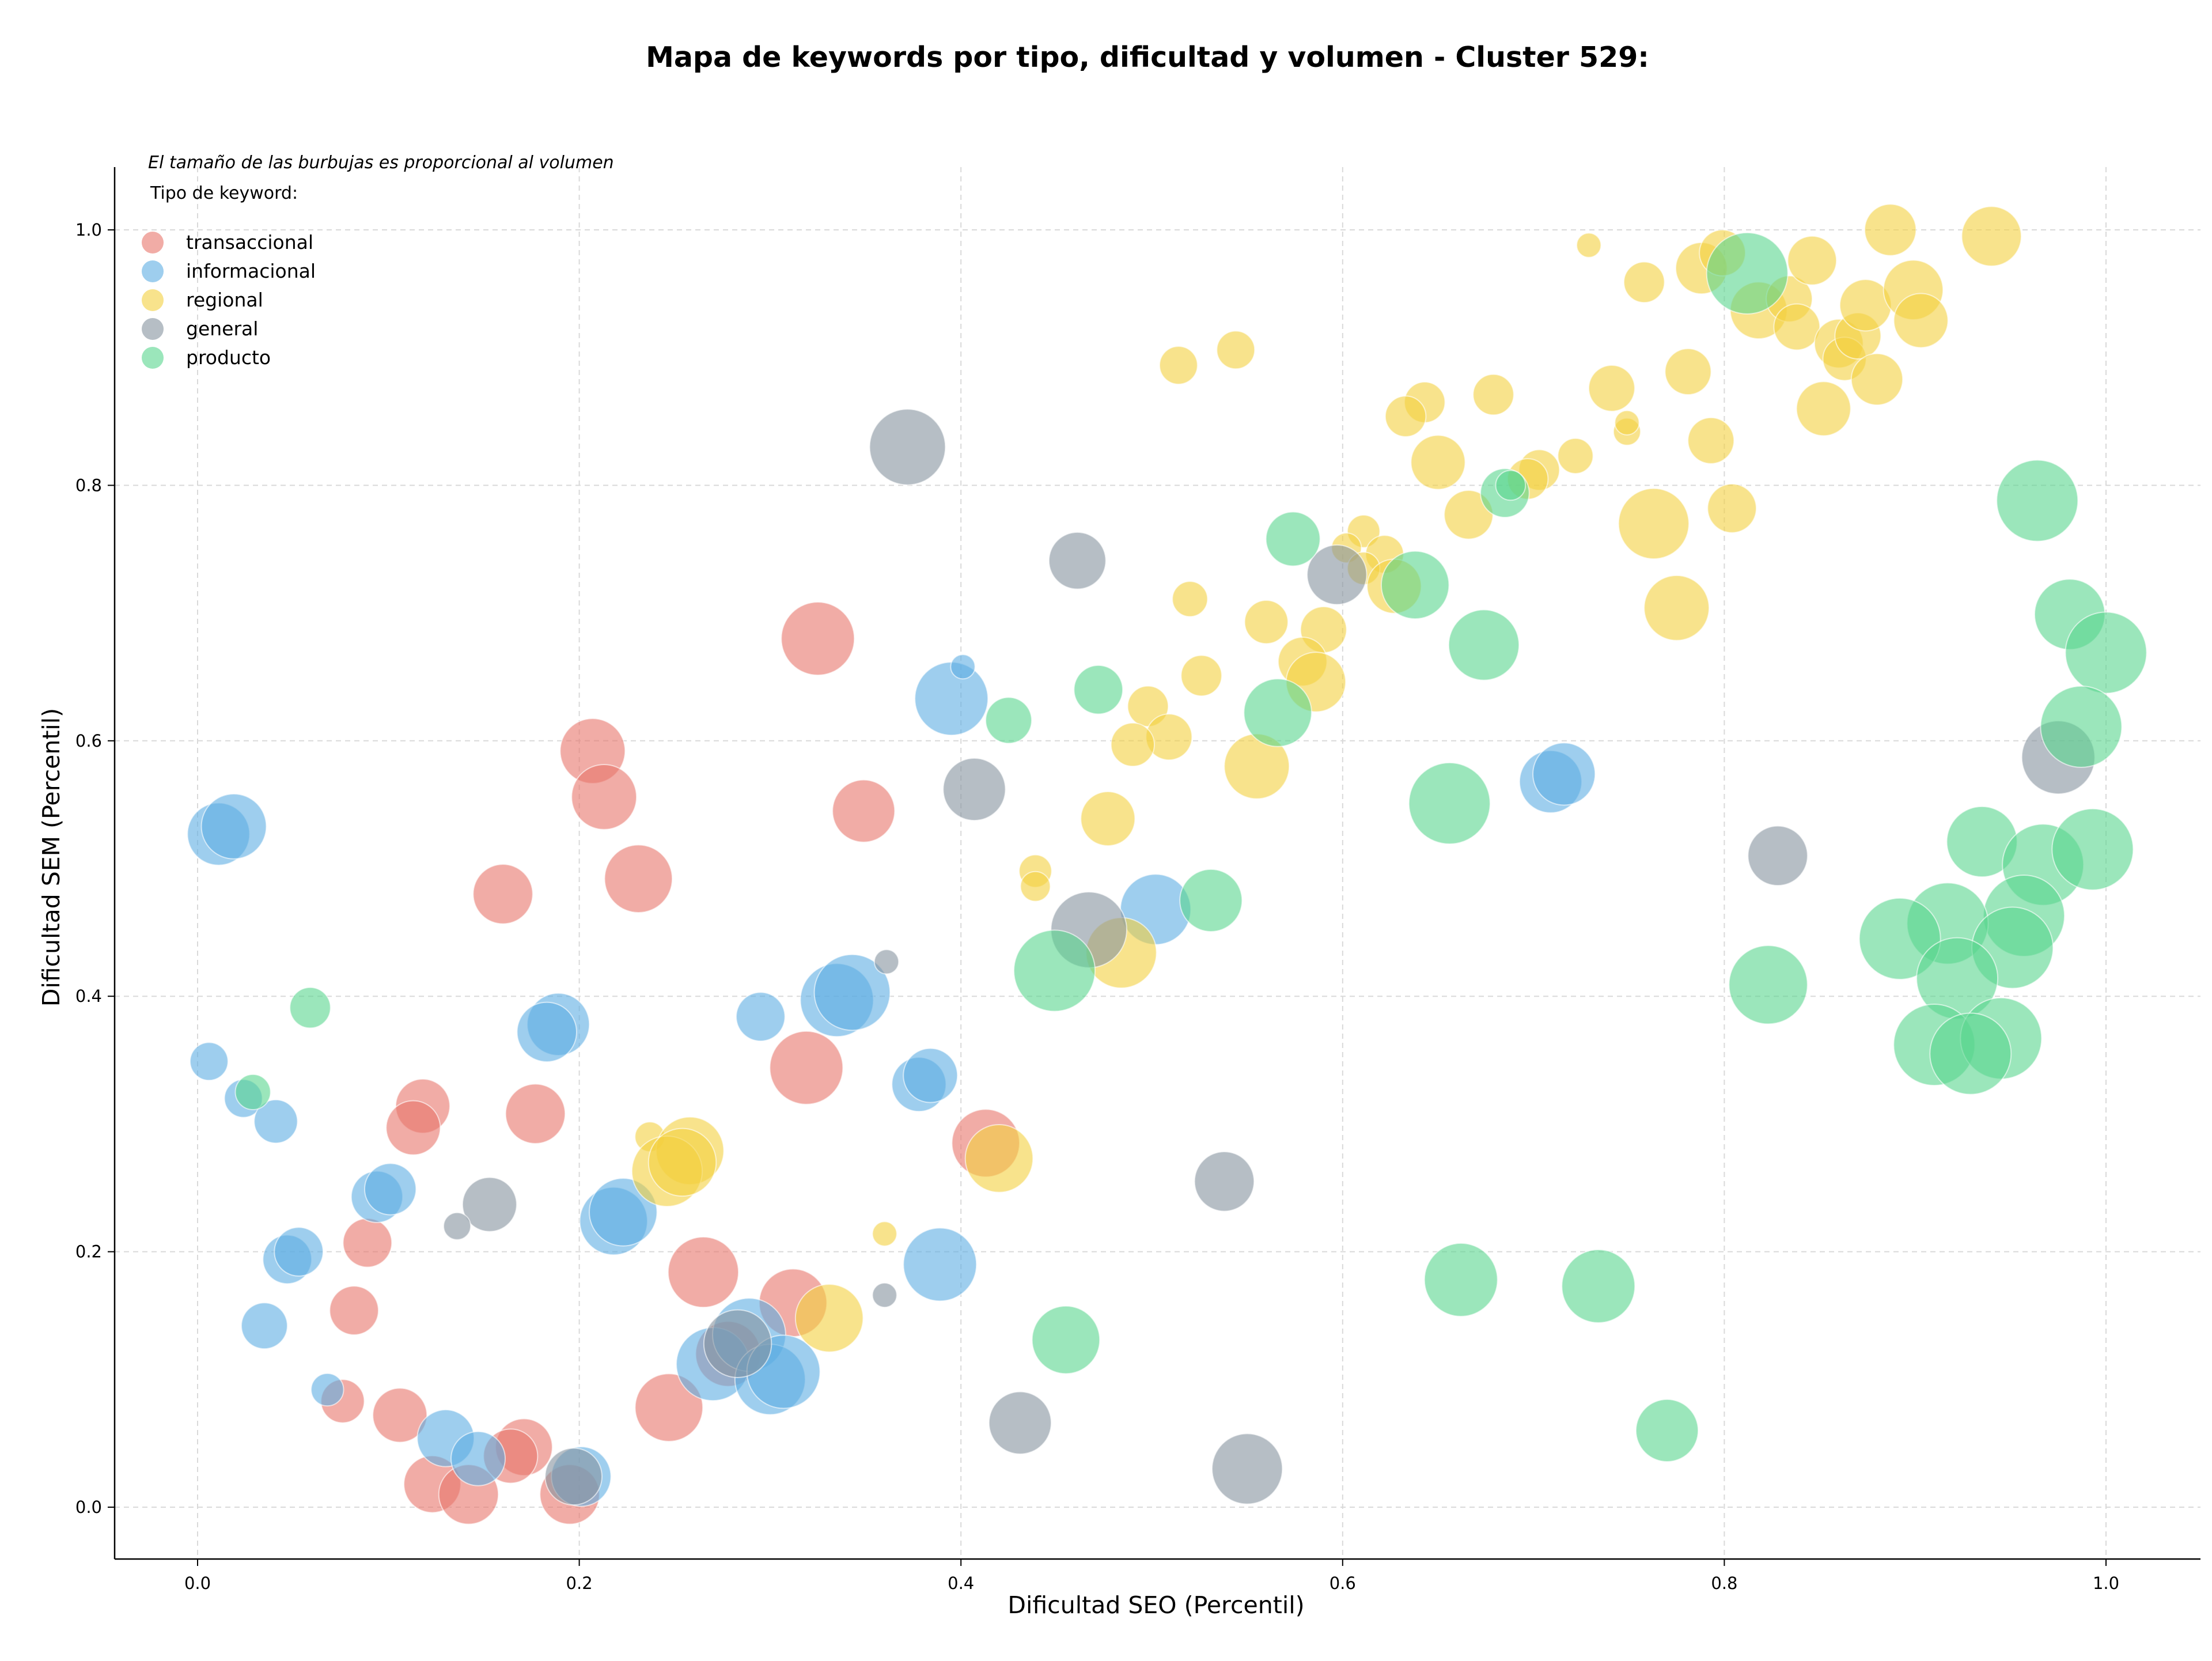 This screenshot has height=1661, width=2212. What do you see at coordinates (1343, 1583) in the screenshot?
I see `x-tick-label: 0.6` at bounding box center [1343, 1583].